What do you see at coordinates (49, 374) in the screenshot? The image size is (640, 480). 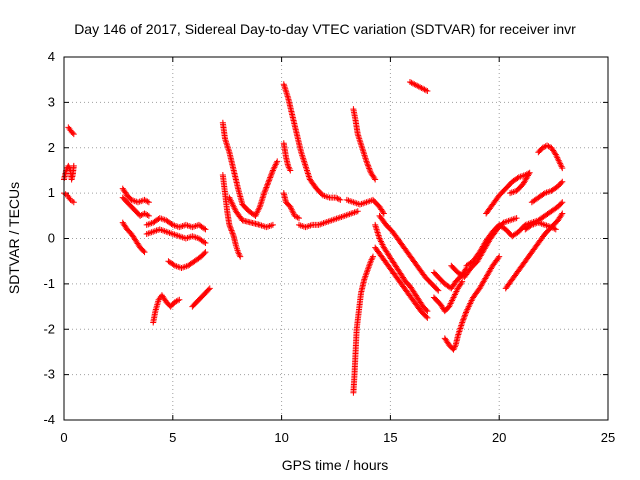 I see `y-tick-label: -3` at bounding box center [49, 374].